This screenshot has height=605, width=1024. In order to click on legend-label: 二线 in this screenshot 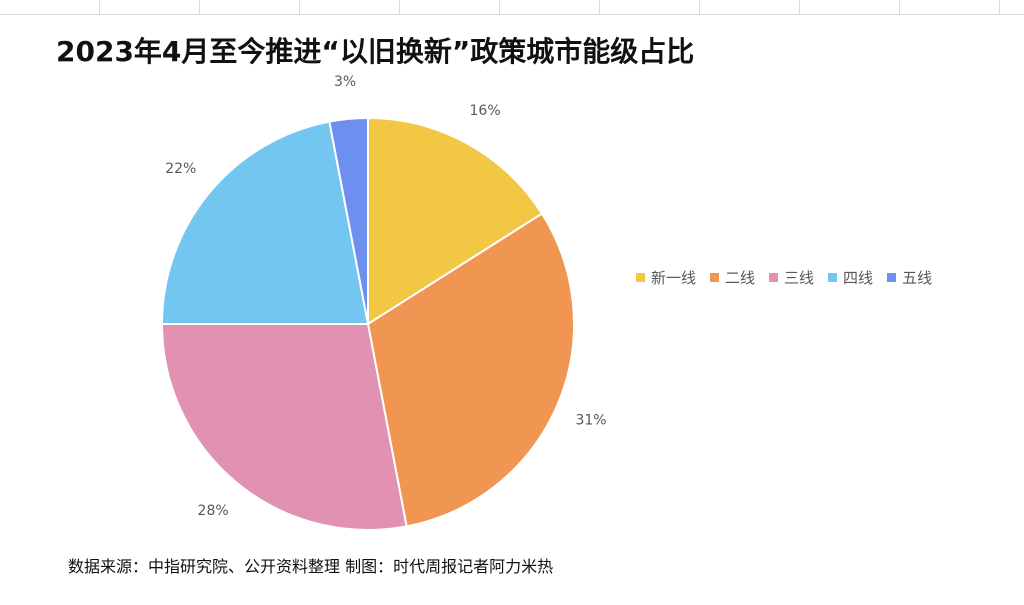, I will do `click(740, 278)`.